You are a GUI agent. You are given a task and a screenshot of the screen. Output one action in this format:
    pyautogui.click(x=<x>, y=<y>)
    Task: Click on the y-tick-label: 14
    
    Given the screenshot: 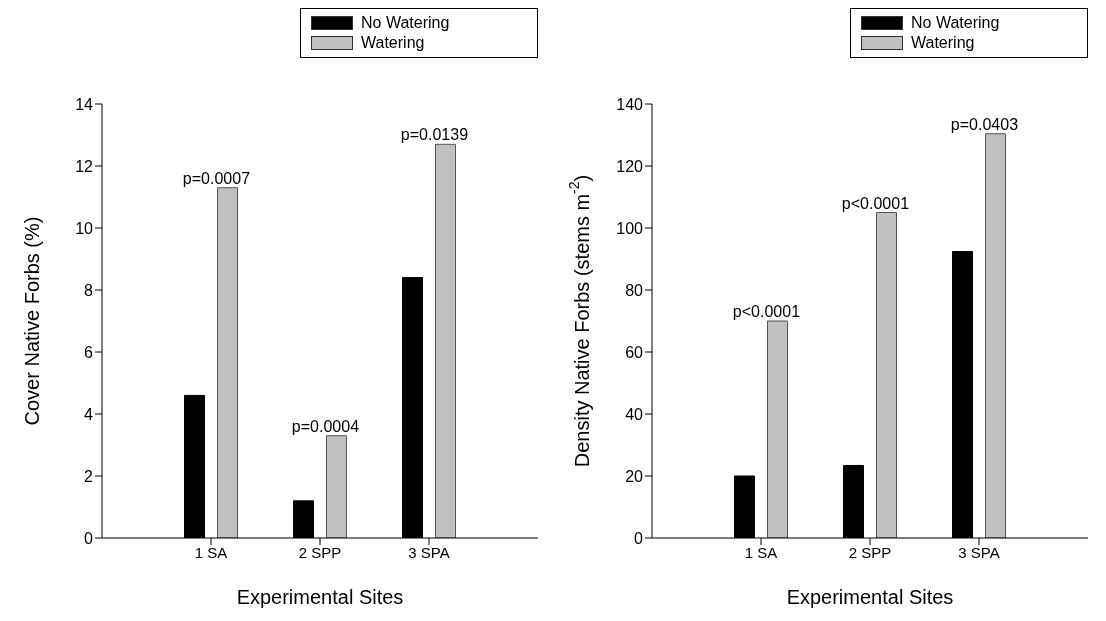 What is the action you would take?
    pyautogui.click(x=84, y=104)
    